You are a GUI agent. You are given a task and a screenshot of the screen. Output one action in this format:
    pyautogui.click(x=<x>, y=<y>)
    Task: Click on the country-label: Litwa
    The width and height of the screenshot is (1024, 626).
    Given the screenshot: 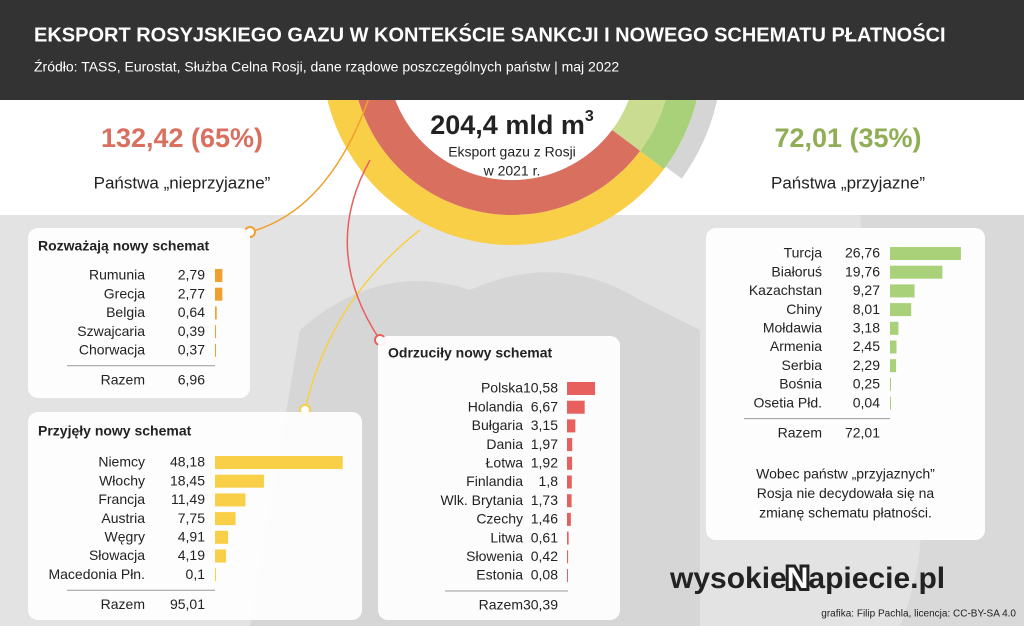 What is the action you would take?
    pyautogui.click(x=506, y=537)
    